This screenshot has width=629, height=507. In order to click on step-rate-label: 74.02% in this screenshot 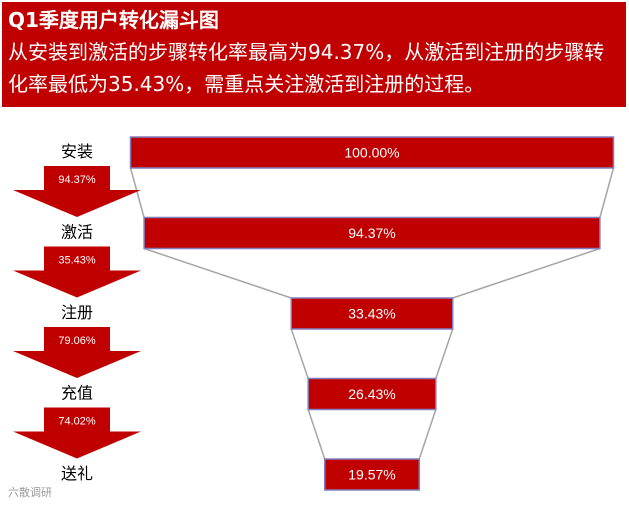, I will do `click(77, 422)`.